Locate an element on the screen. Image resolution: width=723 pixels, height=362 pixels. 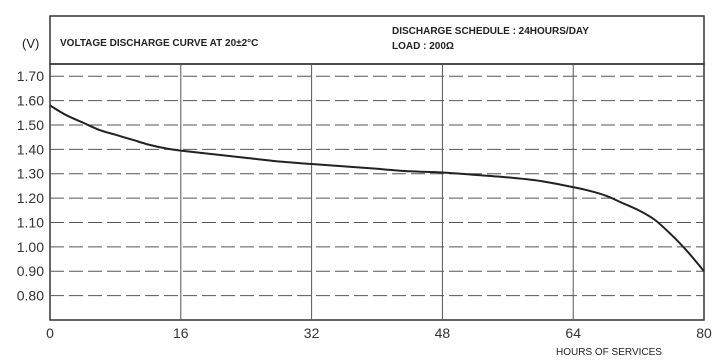
y-tick-label: 1.00 is located at coordinates (30, 247).